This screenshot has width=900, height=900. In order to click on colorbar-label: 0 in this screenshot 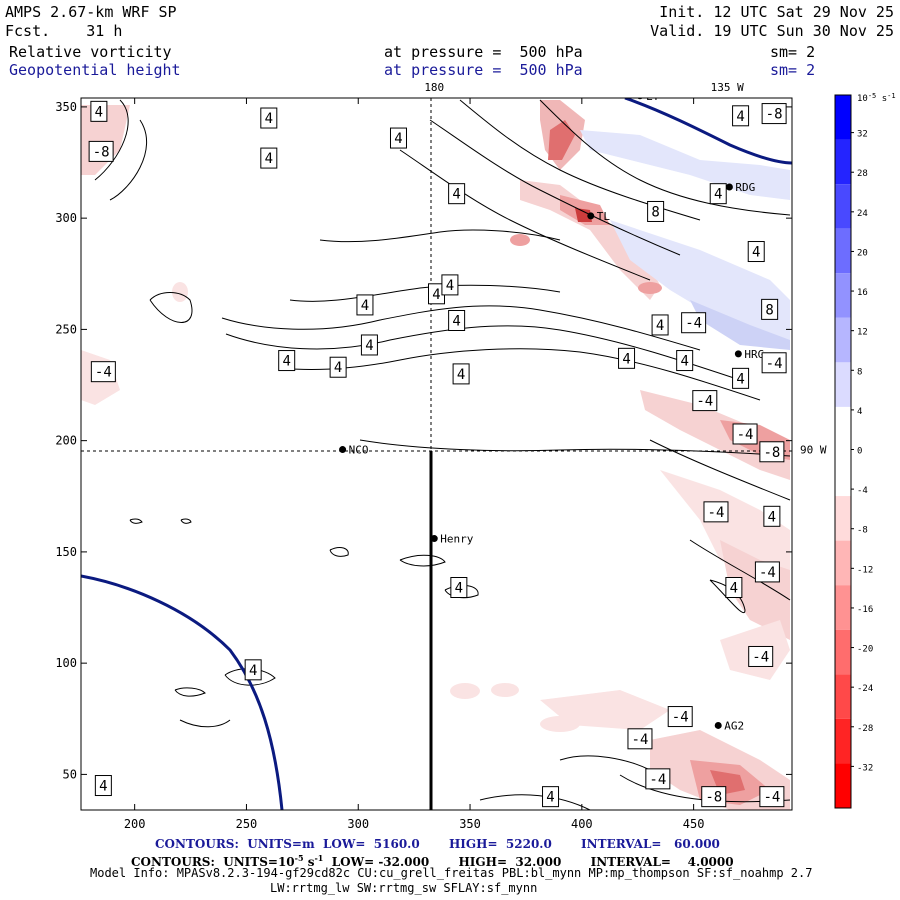, I will do `click(859, 452)`.